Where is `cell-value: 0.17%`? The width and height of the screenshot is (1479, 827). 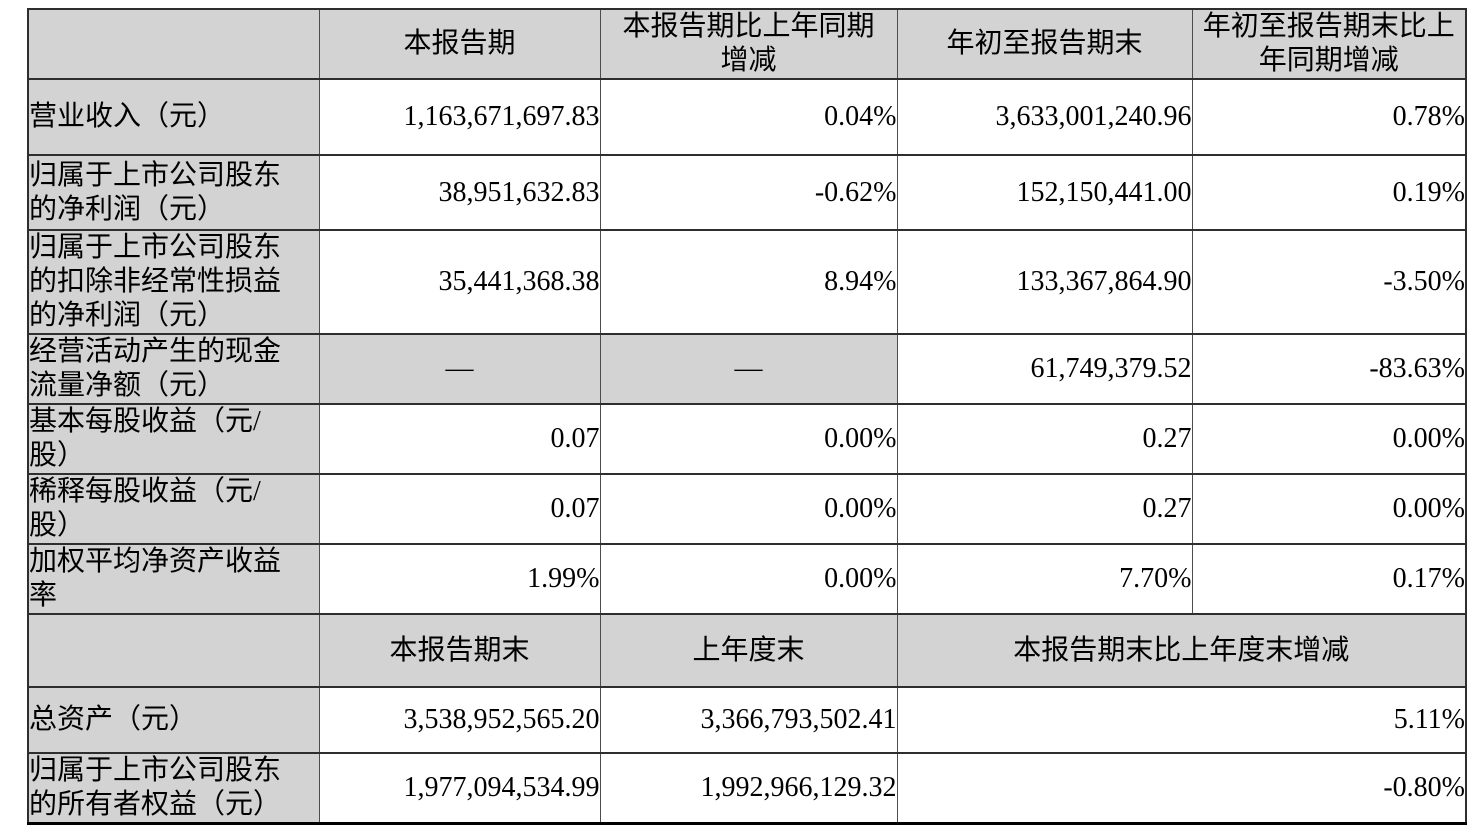
cell-value: 0.17% is located at coordinates (1329, 579).